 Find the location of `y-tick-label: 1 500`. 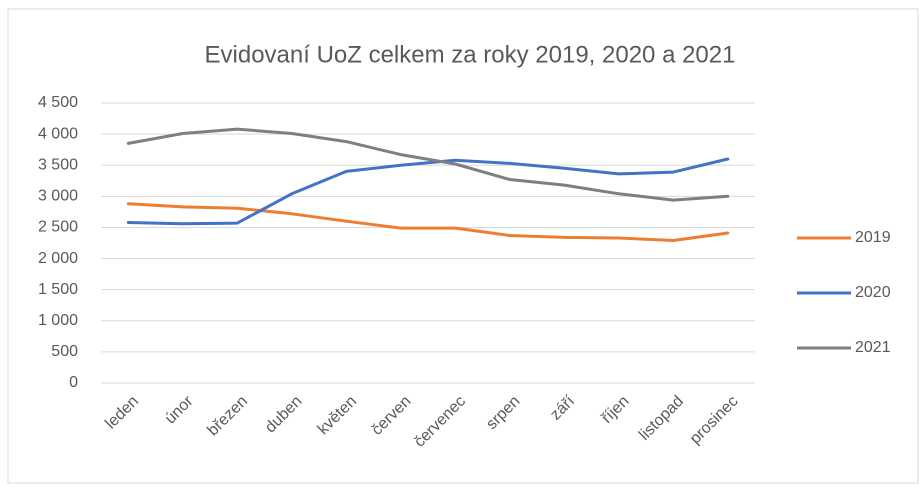

y-tick-label: 1 500 is located at coordinates (58, 289).